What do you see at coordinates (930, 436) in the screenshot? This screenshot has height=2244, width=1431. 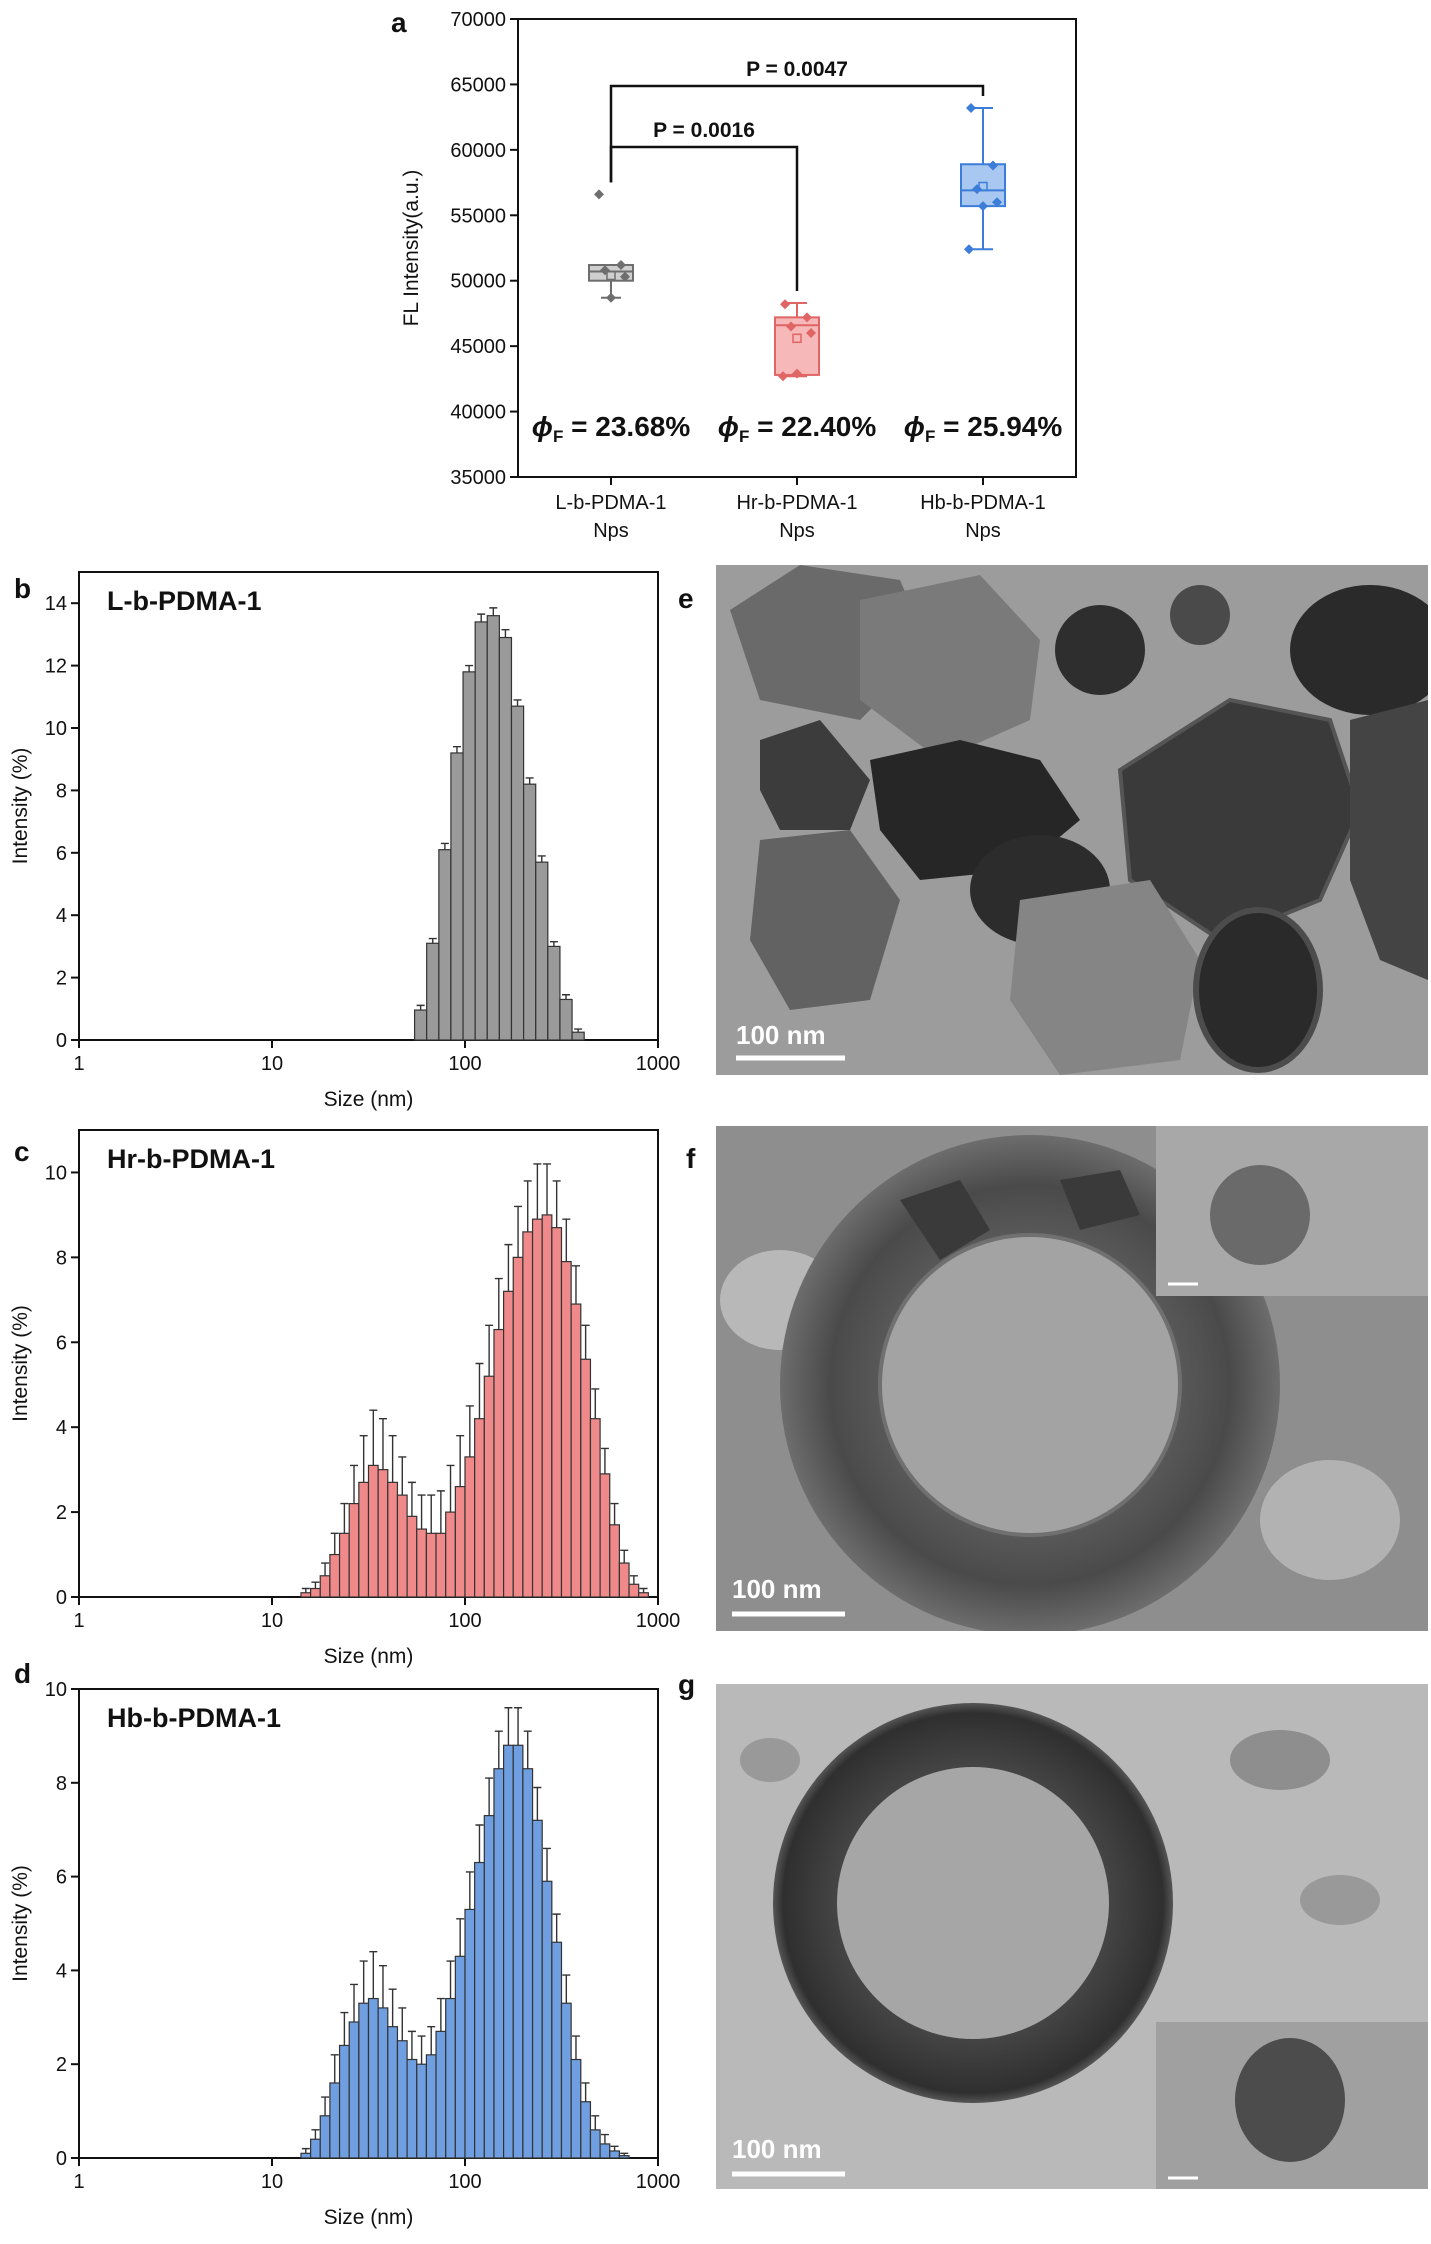 I see `phi-subscript: F` at bounding box center [930, 436].